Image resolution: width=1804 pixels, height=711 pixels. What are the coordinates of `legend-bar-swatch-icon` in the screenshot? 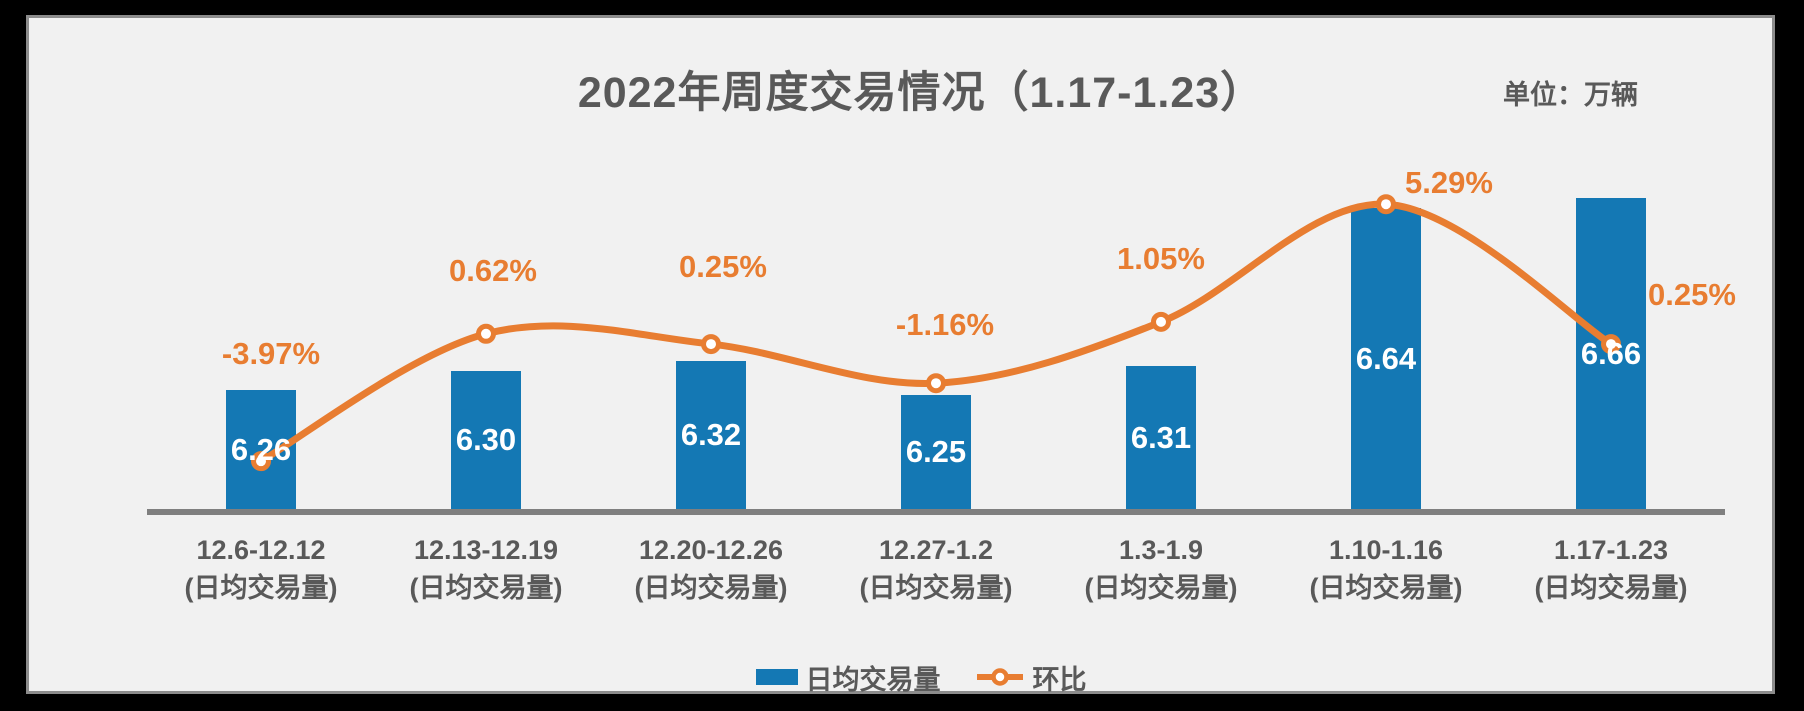 It's located at (776, 677).